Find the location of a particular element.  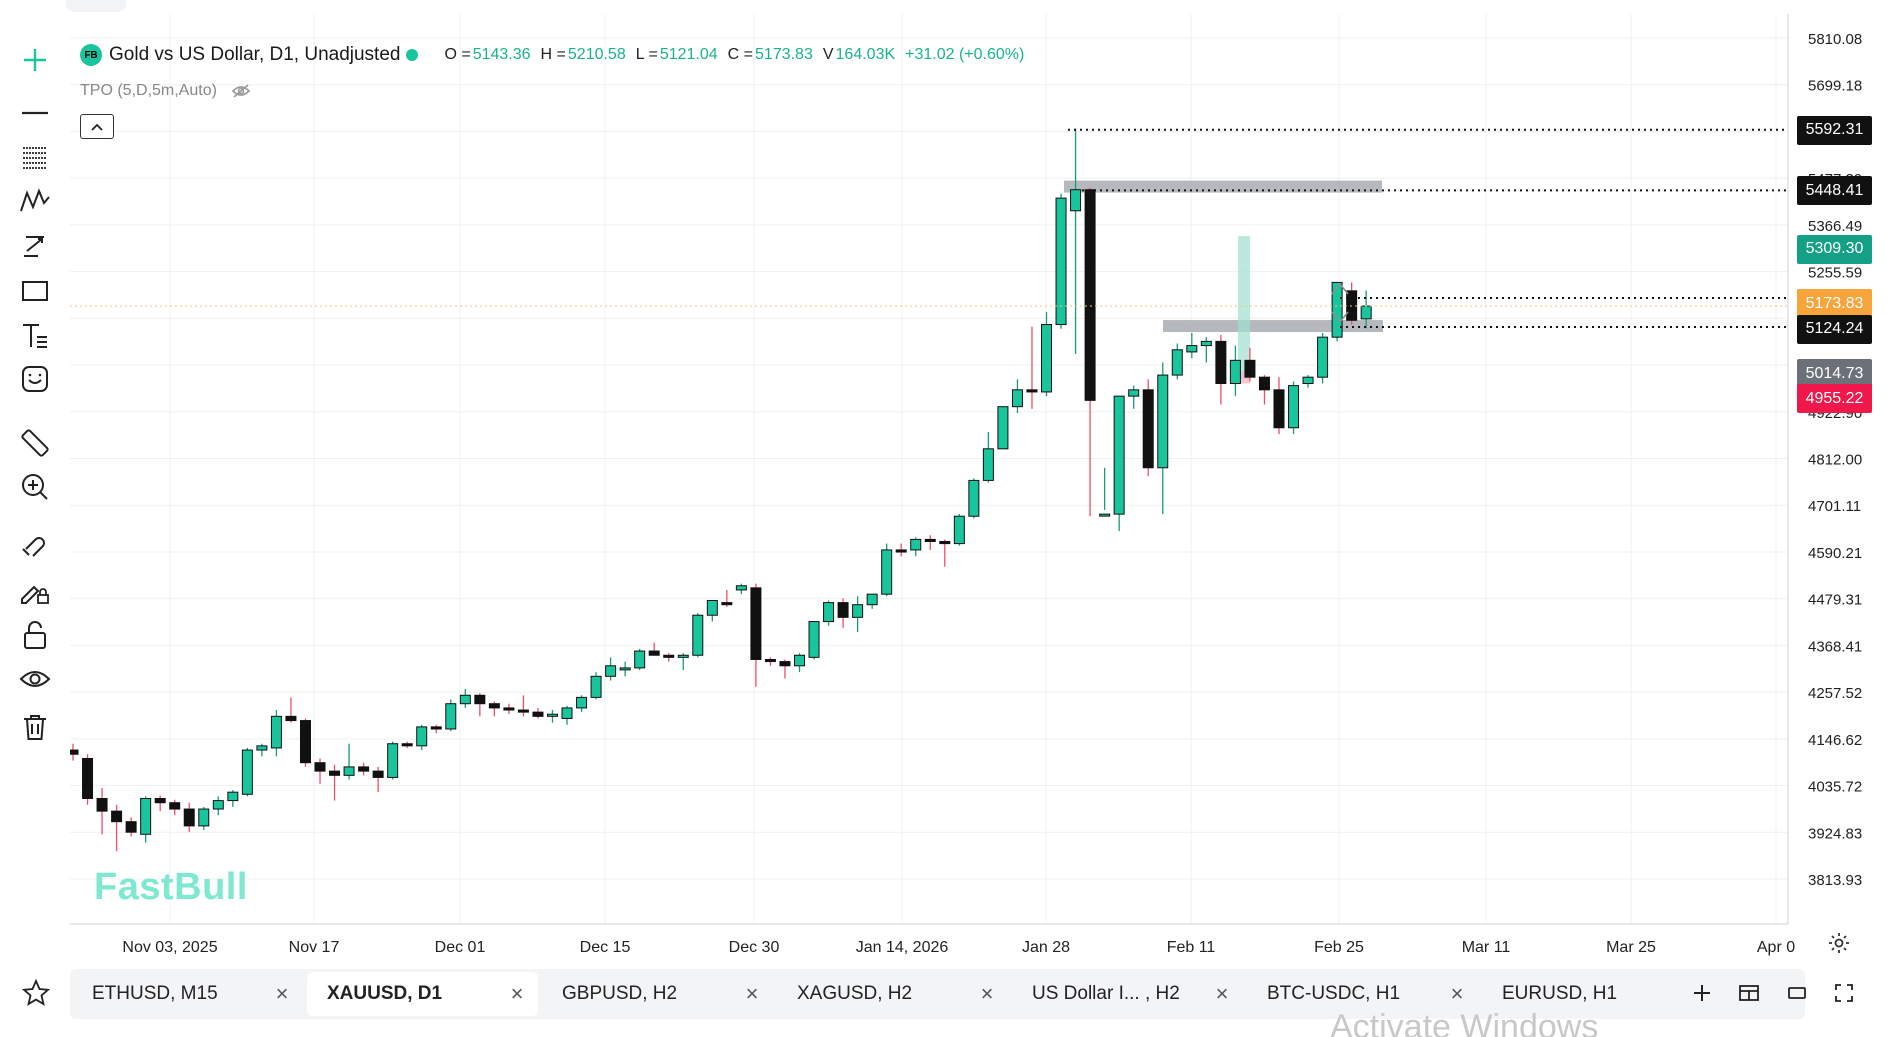

y-tick-label: 4368.41 is located at coordinates (1835, 646).